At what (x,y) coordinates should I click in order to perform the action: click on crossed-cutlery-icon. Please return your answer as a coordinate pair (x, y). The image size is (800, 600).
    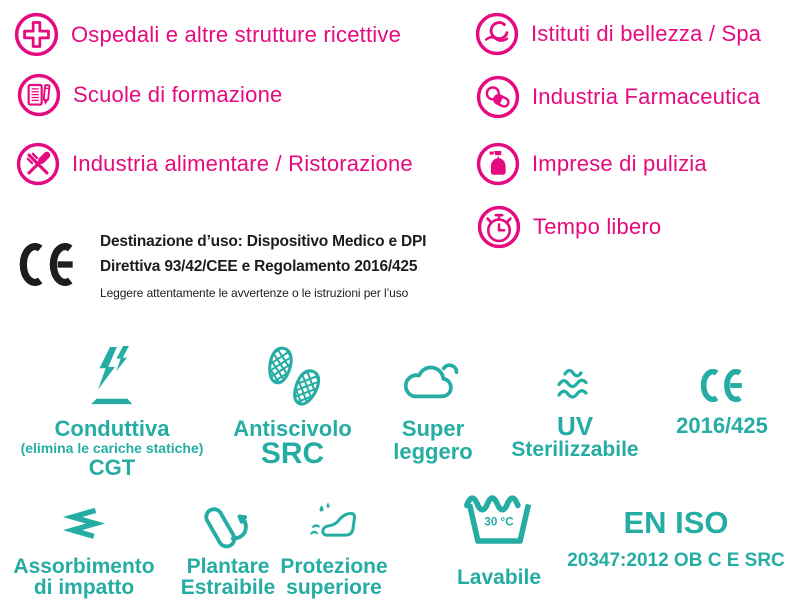
    Looking at the image, I should click on (38, 164).